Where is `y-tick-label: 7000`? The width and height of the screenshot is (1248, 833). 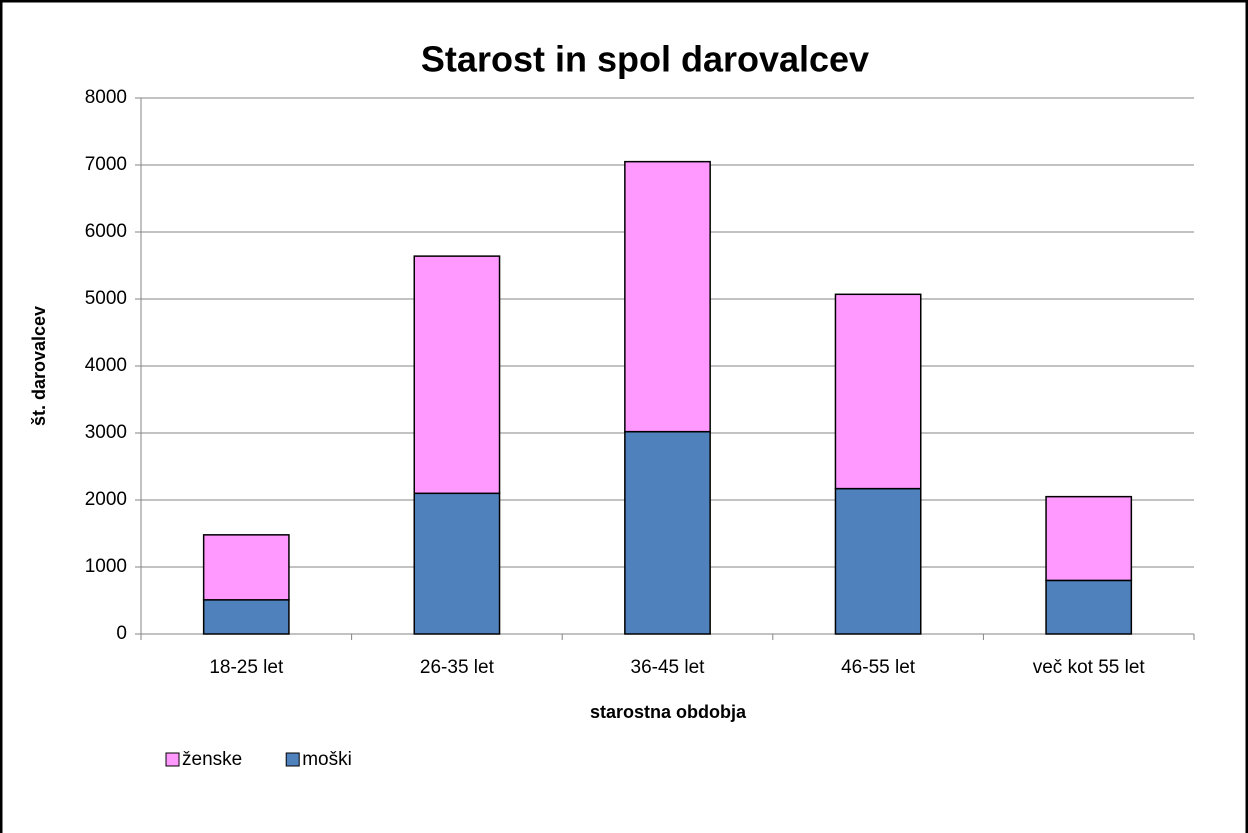 y-tick-label: 7000 is located at coordinates (106, 164).